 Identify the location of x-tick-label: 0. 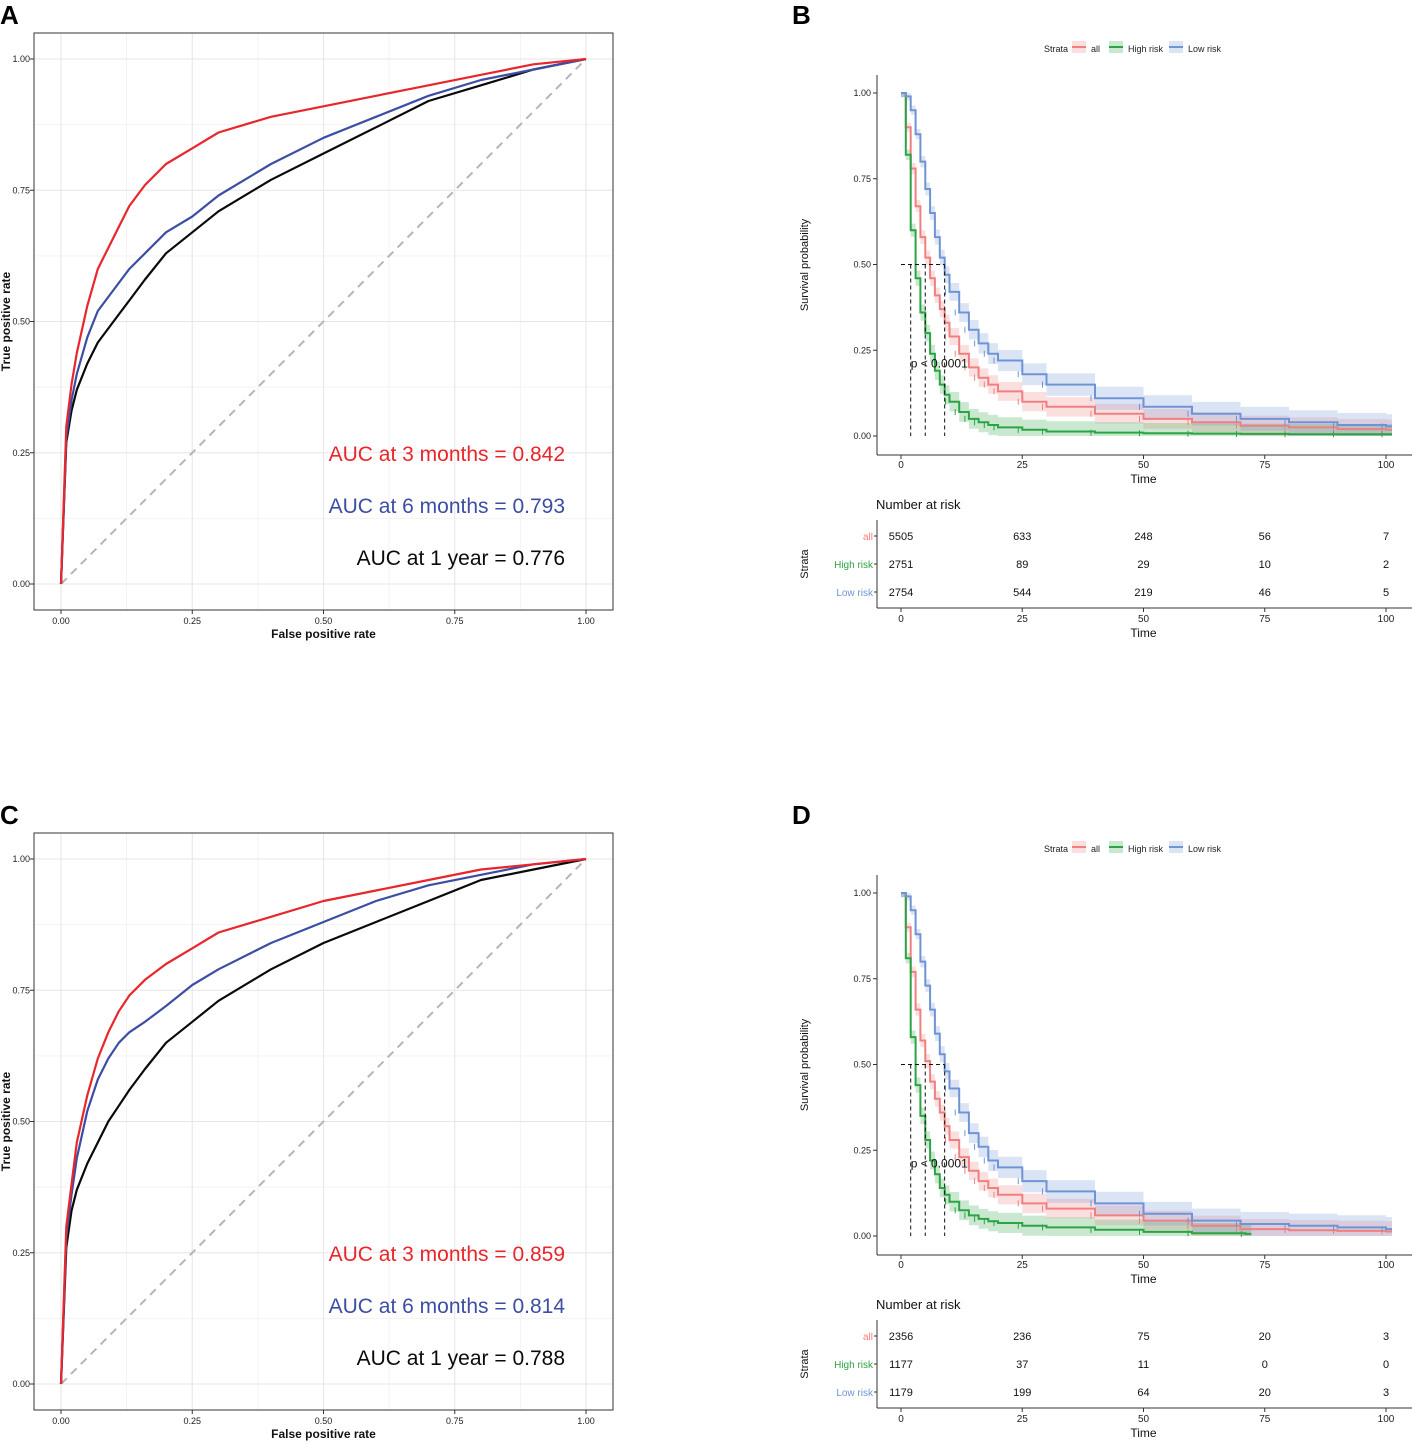
(901, 1265).